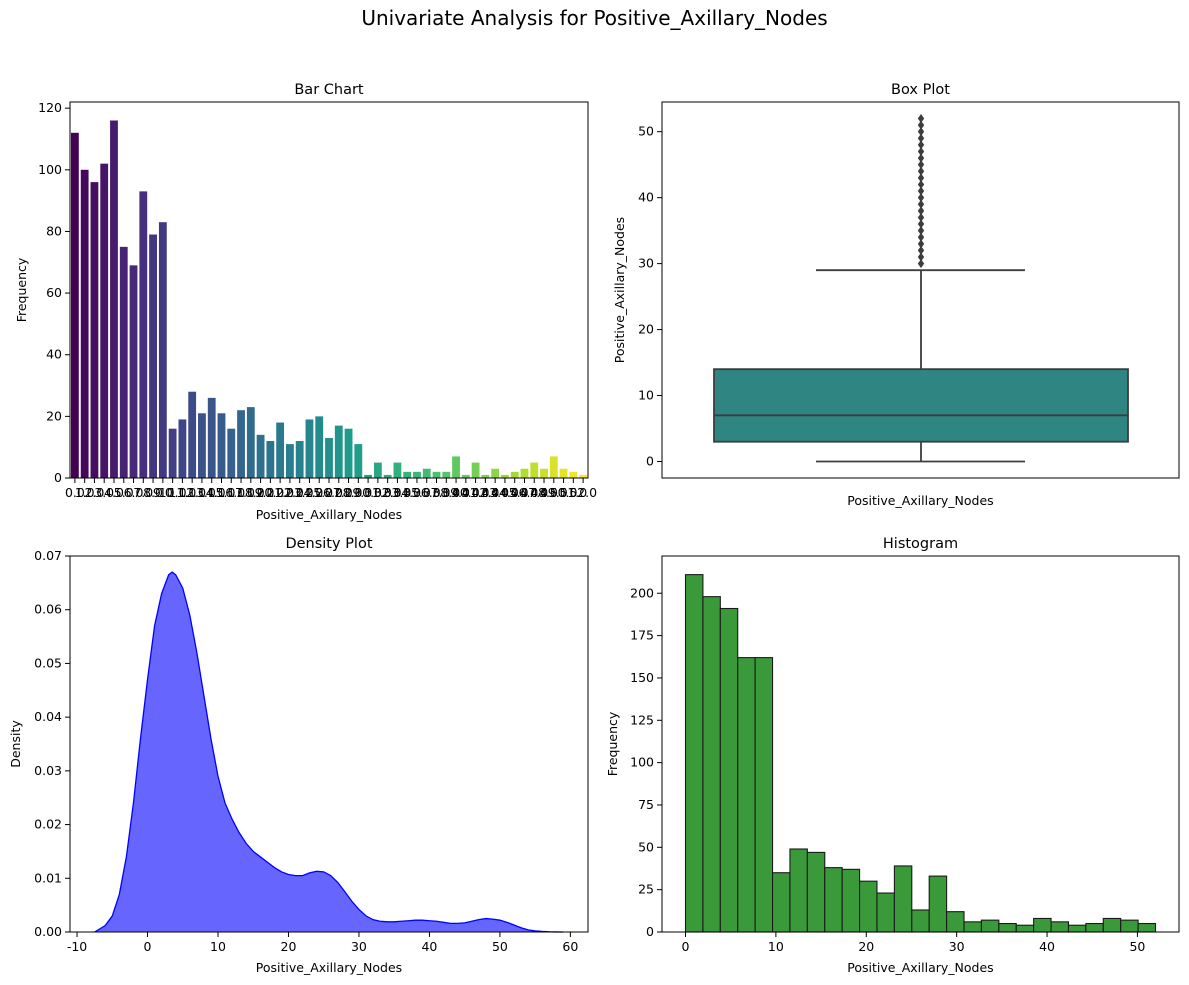 The width and height of the screenshot is (1189, 985). What do you see at coordinates (114, 492) in the screenshot?
I see `x-tick-label: 4.0` at bounding box center [114, 492].